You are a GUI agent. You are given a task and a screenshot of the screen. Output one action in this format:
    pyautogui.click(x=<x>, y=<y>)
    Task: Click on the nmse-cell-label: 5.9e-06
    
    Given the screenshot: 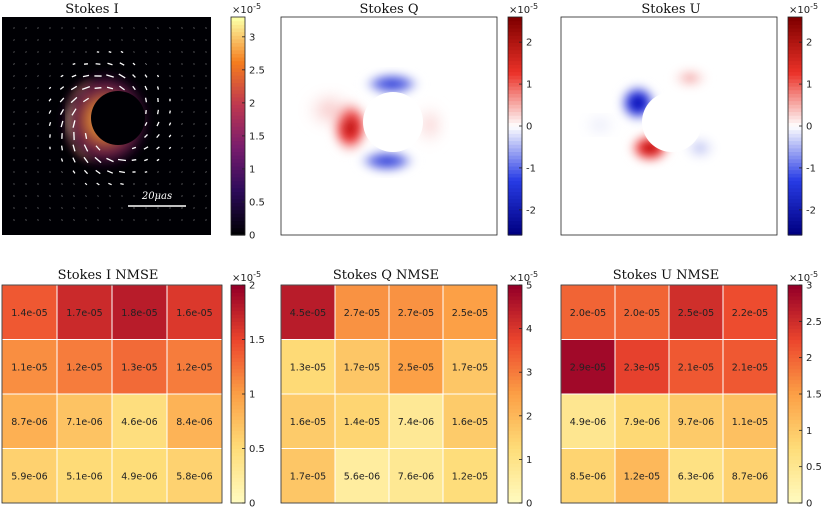 What is the action you would take?
    pyautogui.click(x=29, y=476)
    